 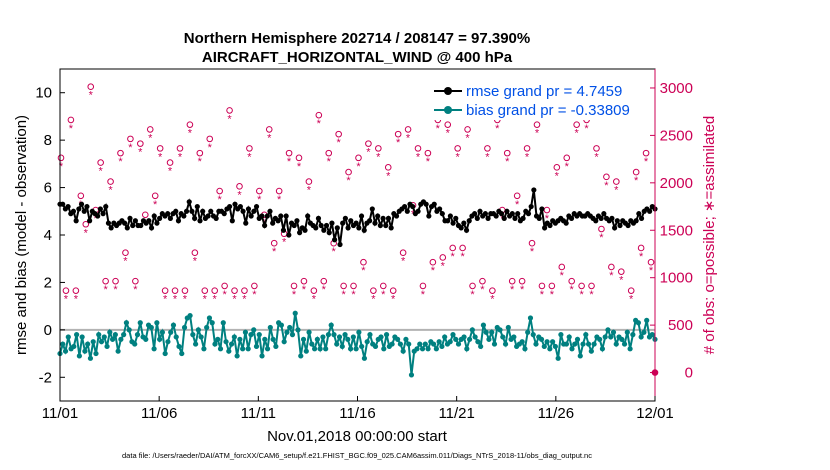 I want to click on bias-series, so click(x=357, y=344).